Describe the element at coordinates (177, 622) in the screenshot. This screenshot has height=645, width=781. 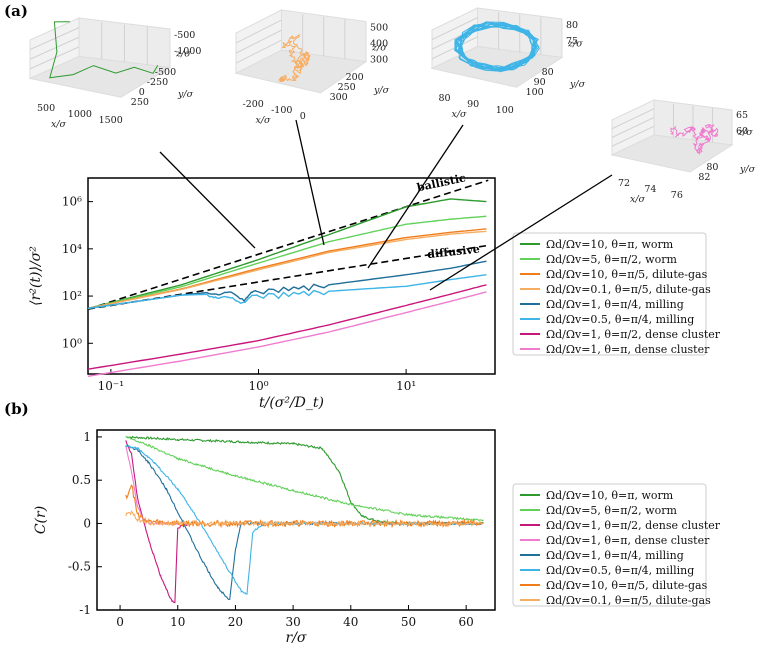
I see `corr-x-tick-label: 10` at that location.